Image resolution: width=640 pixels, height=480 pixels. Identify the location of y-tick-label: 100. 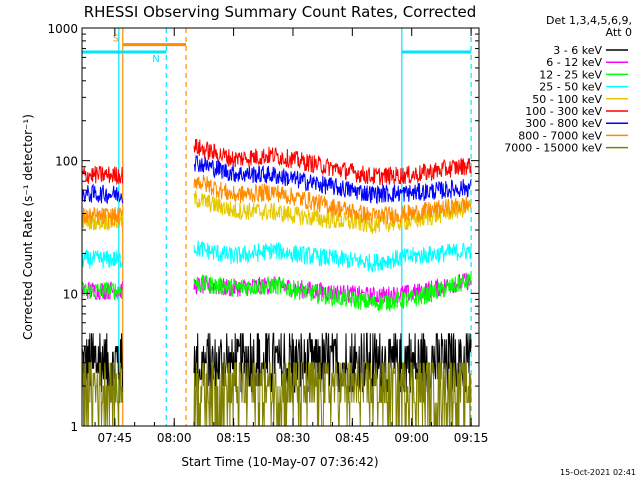
(66, 162).